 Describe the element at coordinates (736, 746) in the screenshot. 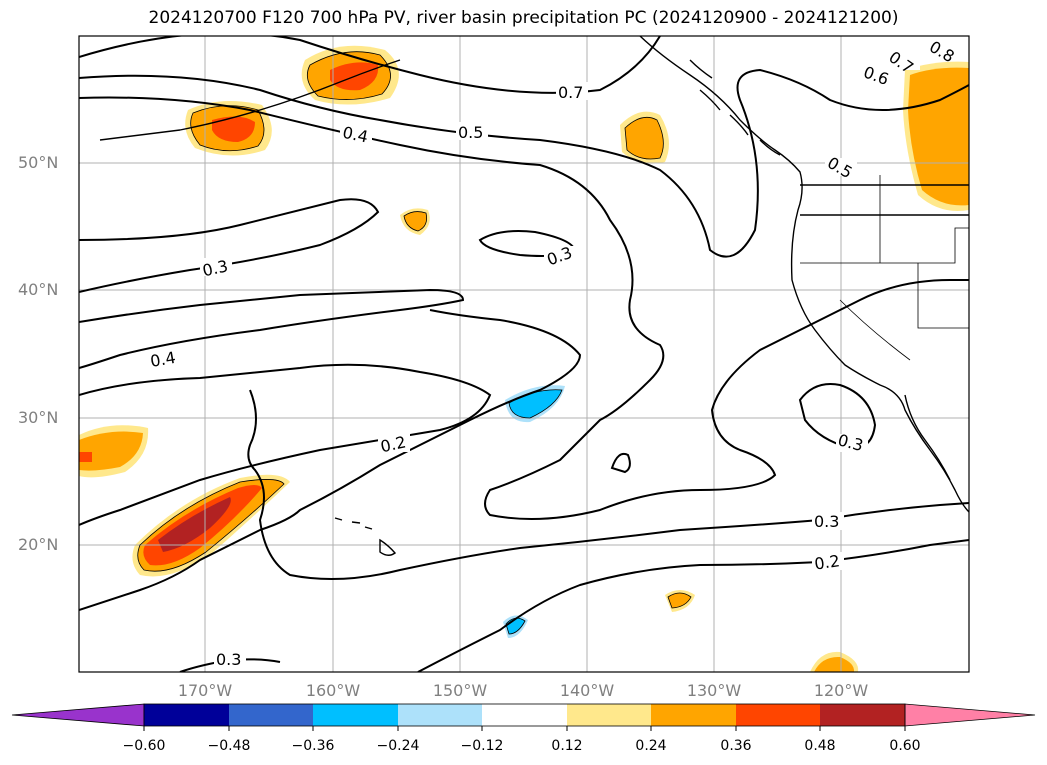

I see `colorbar-tick-label: 0.36` at that location.